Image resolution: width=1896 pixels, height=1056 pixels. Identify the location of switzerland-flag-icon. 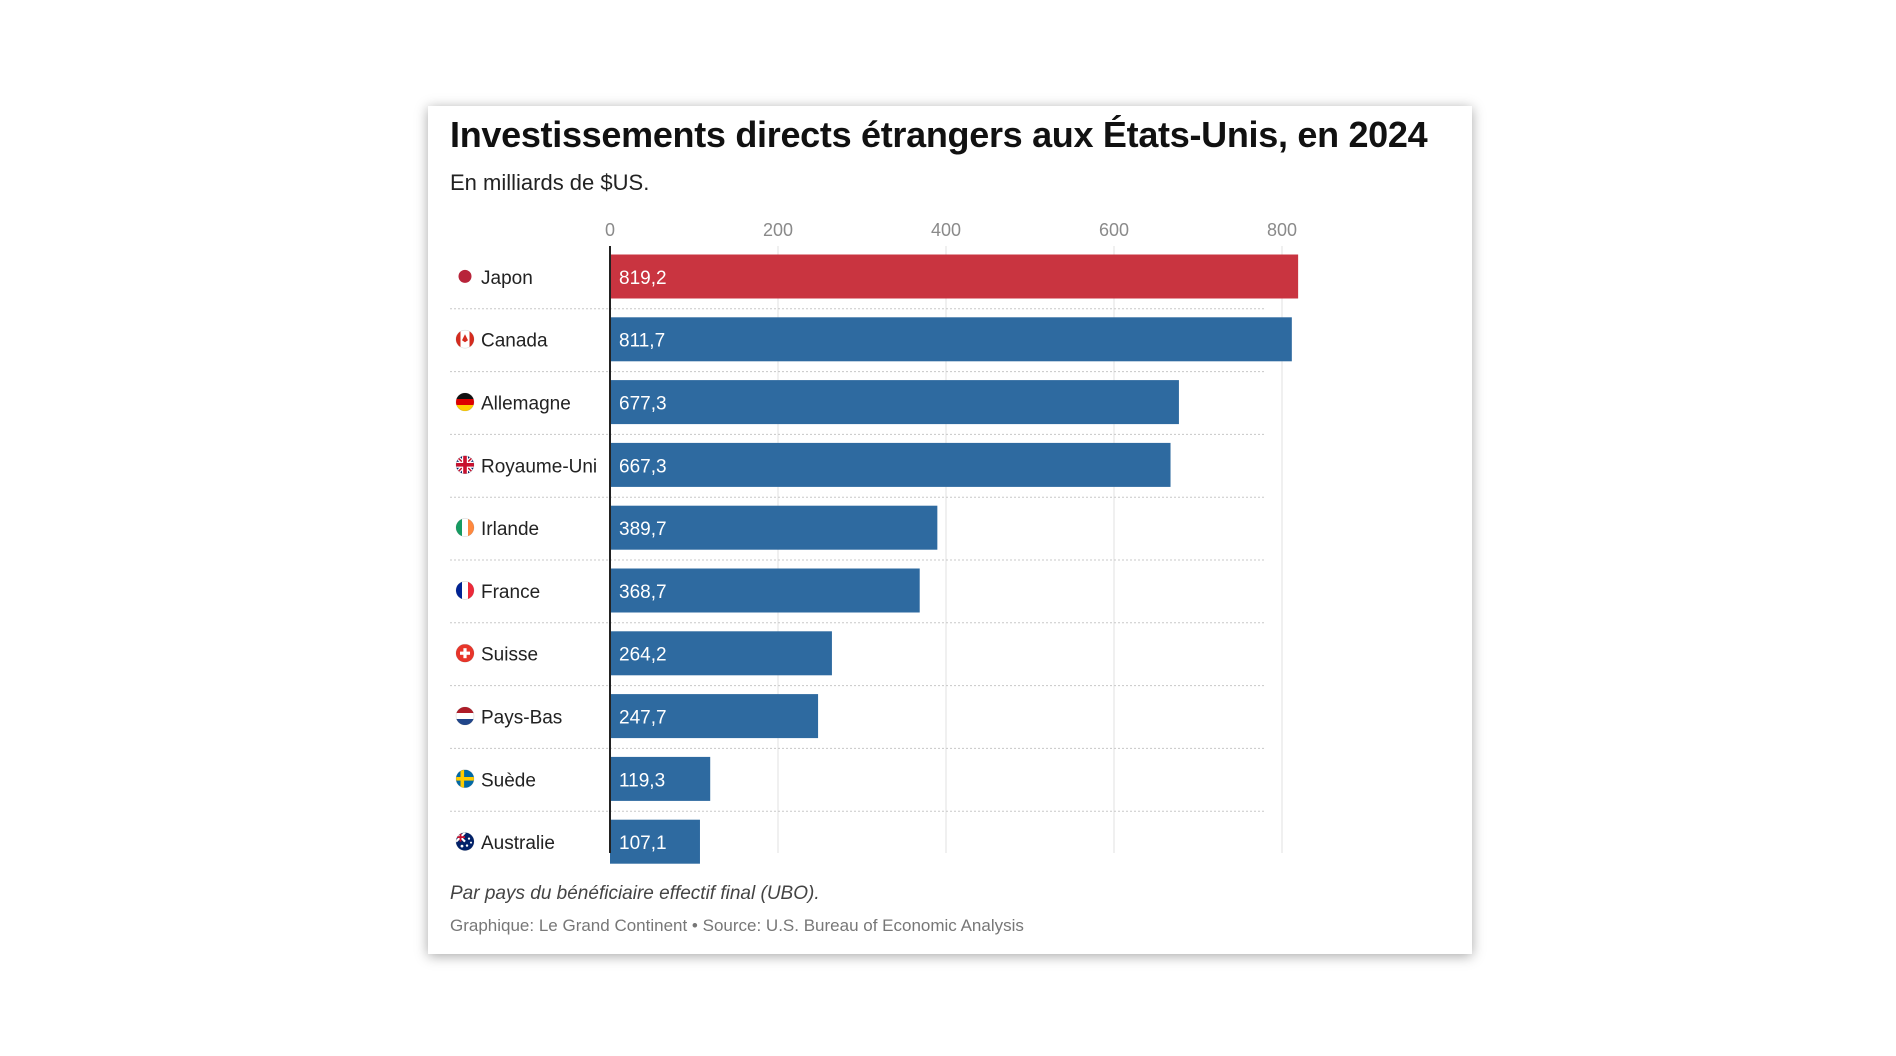
(465, 653).